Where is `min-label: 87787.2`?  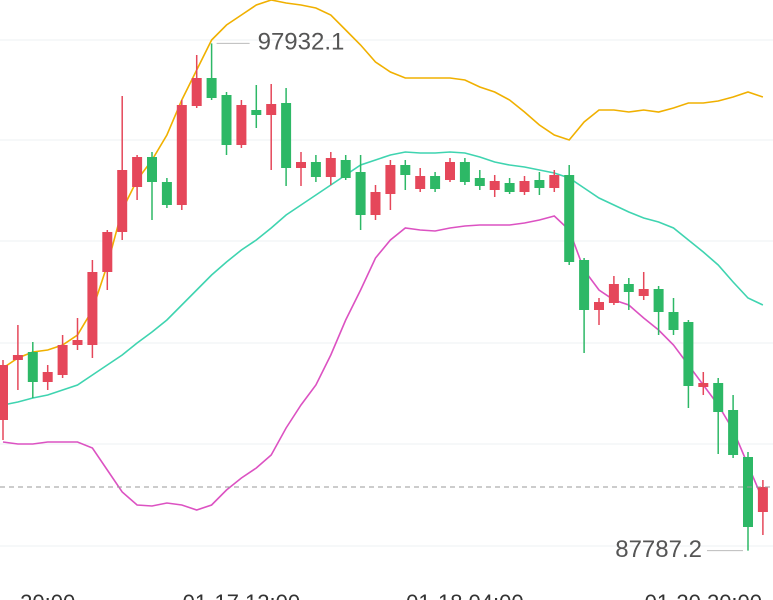
min-label: 87787.2 is located at coordinates (658, 549).